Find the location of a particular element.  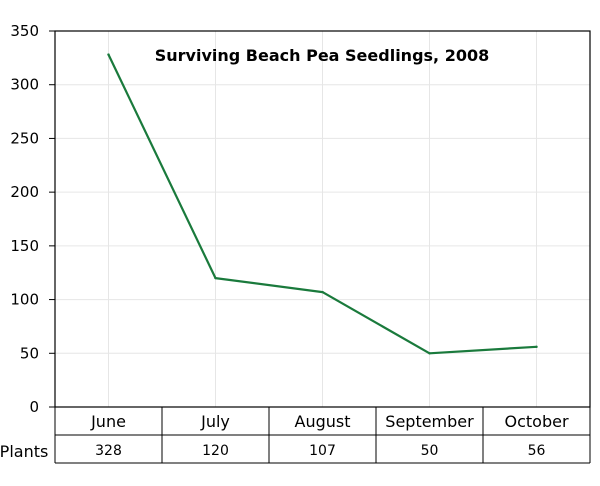

y-tick-label: 150 is located at coordinates (24, 246).